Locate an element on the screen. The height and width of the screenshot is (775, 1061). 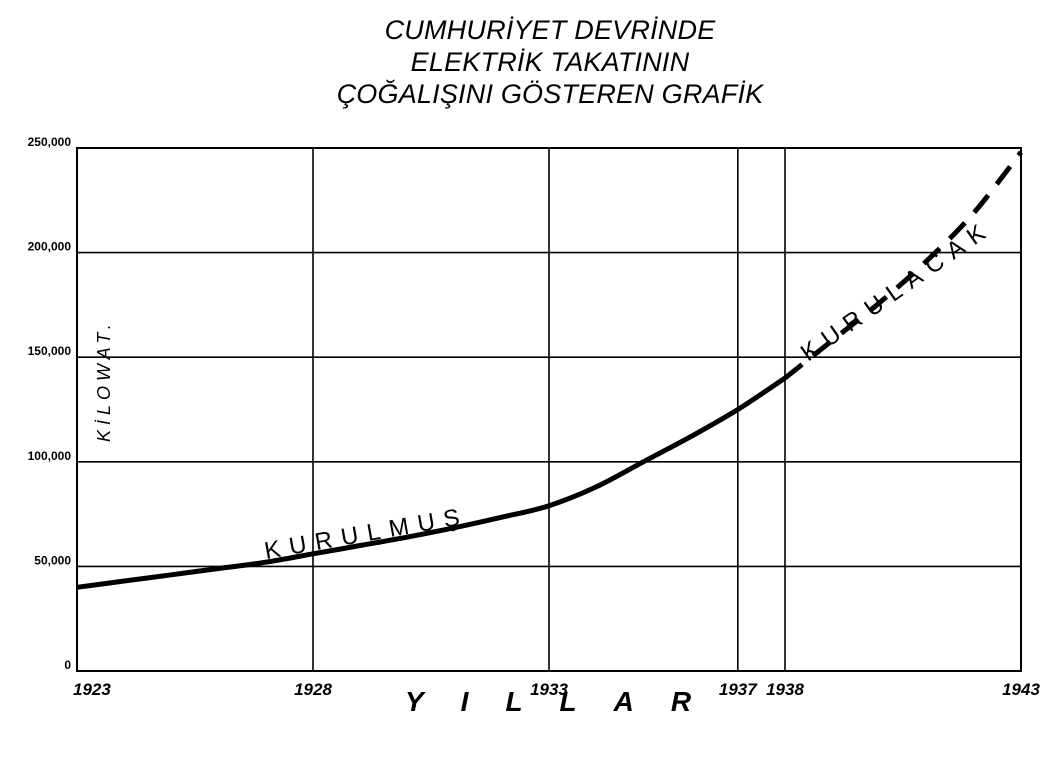
series-line-kurulacak is located at coordinates (903, 265).